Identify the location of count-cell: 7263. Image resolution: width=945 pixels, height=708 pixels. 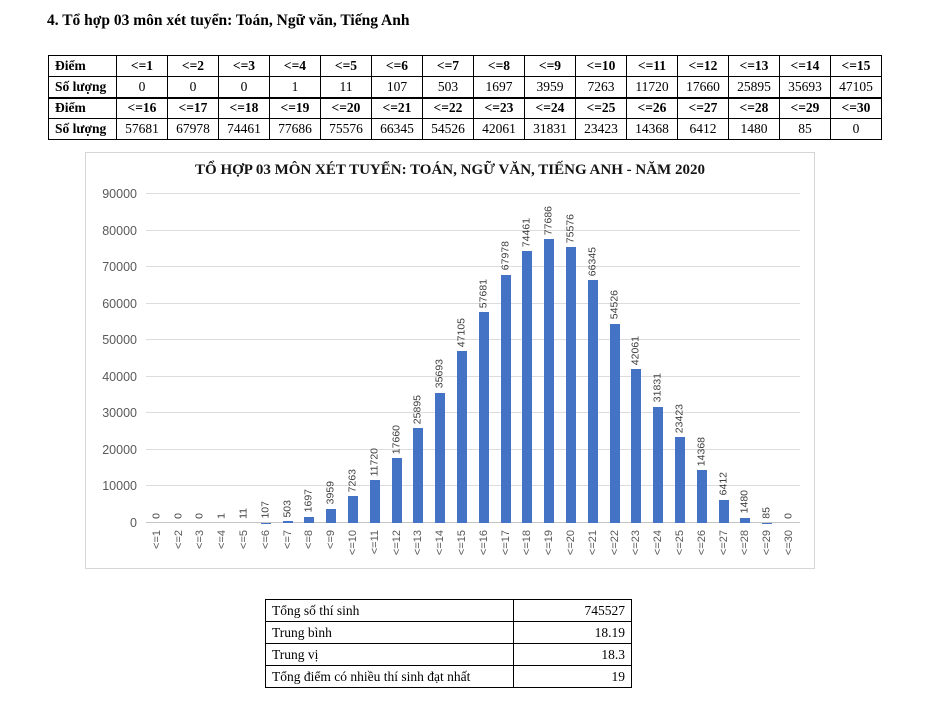
(601, 87).